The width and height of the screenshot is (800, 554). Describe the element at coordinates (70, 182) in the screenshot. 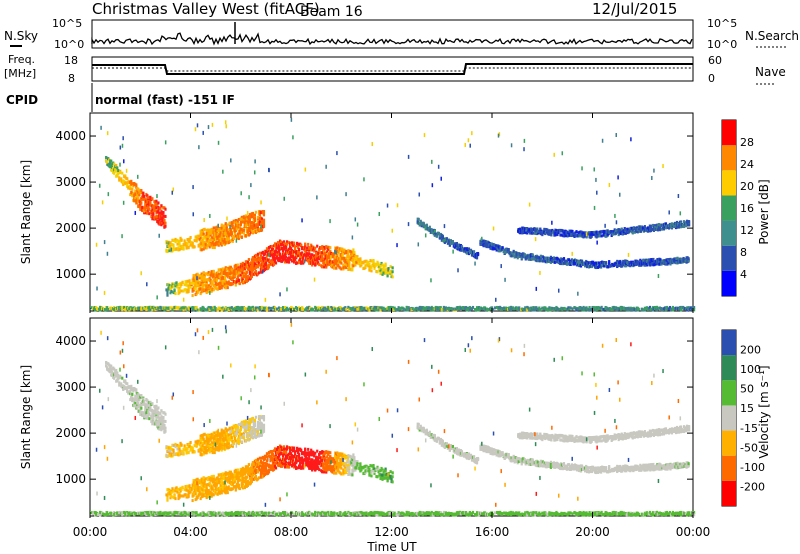

I see `y-tick-label: 3000` at that location.